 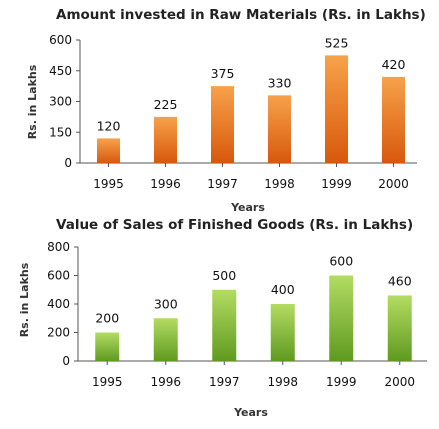 What do you see at coordinates (337, 42) in the screenshot?
I see `bar-value-label: 525` at bounding box center [337, 42].